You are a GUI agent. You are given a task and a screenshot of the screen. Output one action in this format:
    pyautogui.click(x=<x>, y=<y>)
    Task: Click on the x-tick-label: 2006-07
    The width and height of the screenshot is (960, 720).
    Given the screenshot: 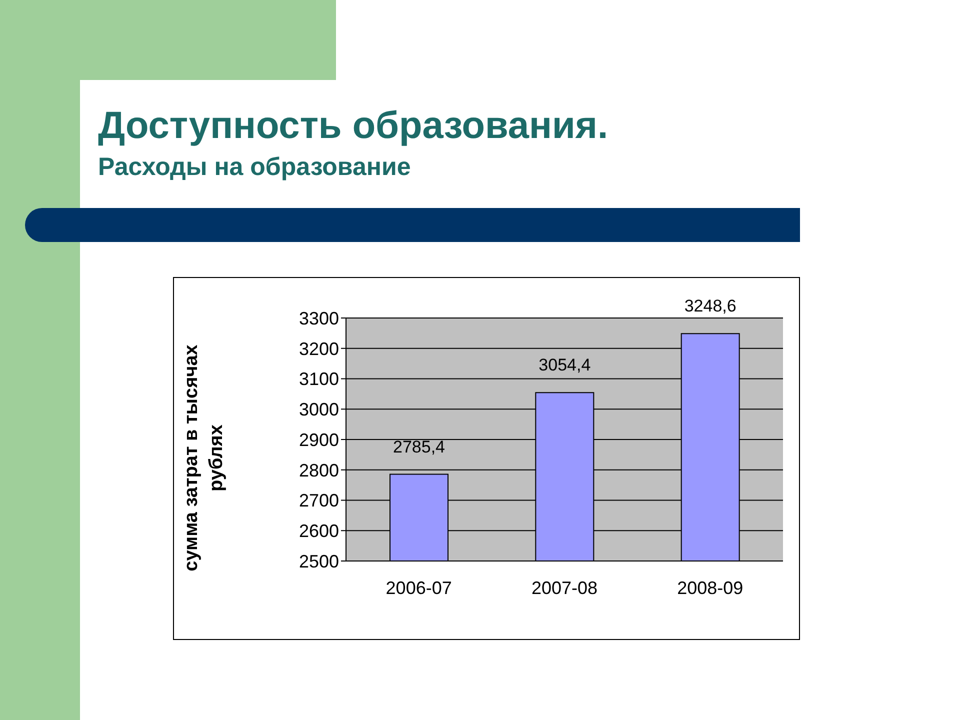 What is the action you would take?
    pyautogui.click(x=419, y=588)
    